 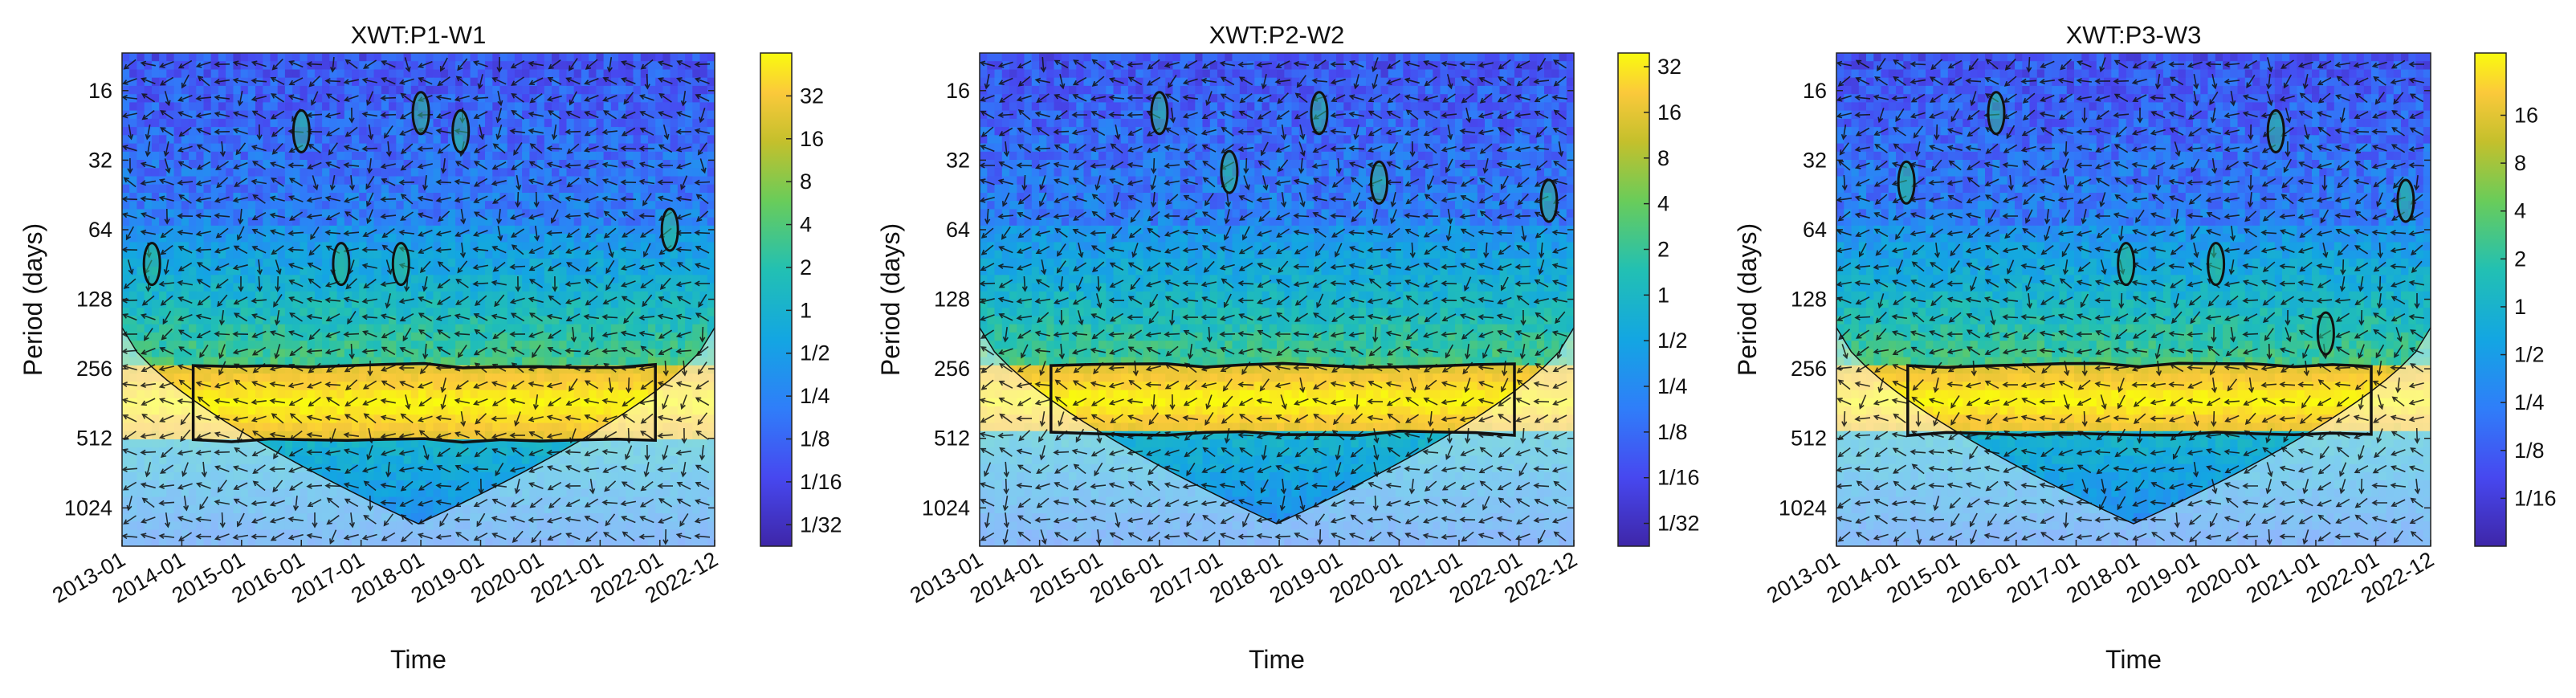 What do you see at coordinates (419, 35) in the screenshot?
I see `panel-title: XWT:P1-W1` at bounding box center [419, 35].